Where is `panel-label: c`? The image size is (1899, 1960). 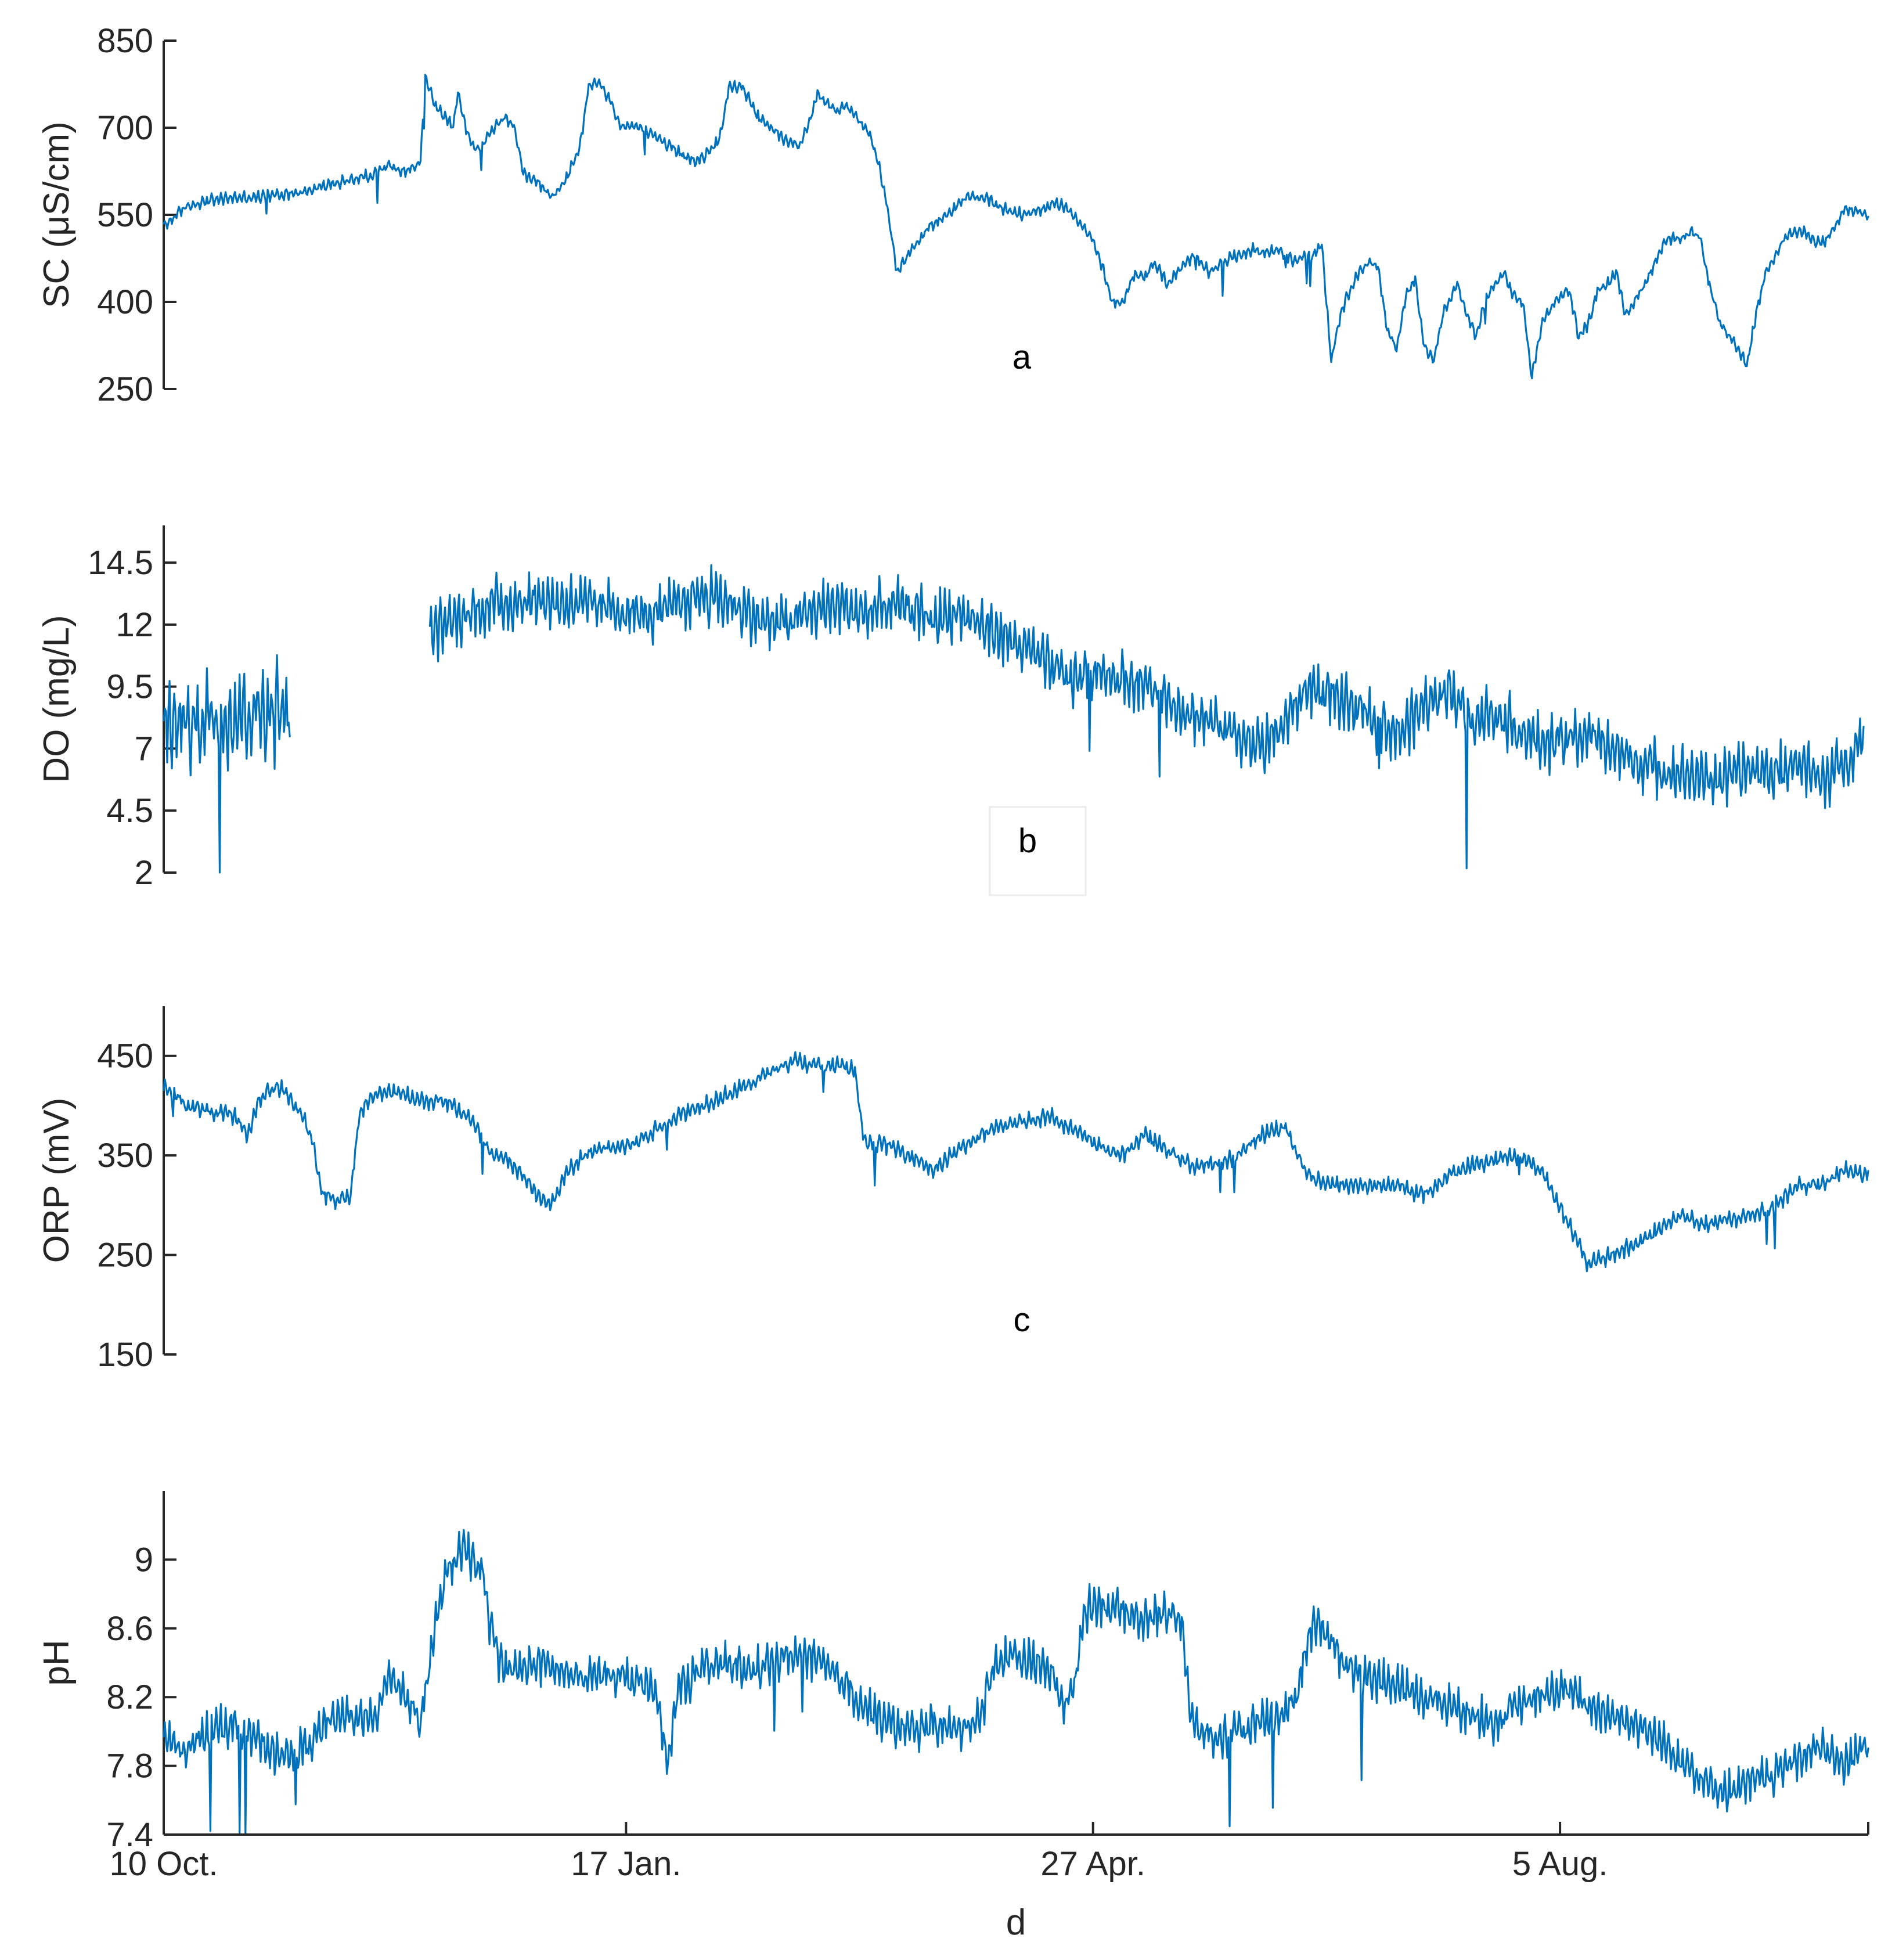 panel-label: c is located at coordinates (1022, 1320).